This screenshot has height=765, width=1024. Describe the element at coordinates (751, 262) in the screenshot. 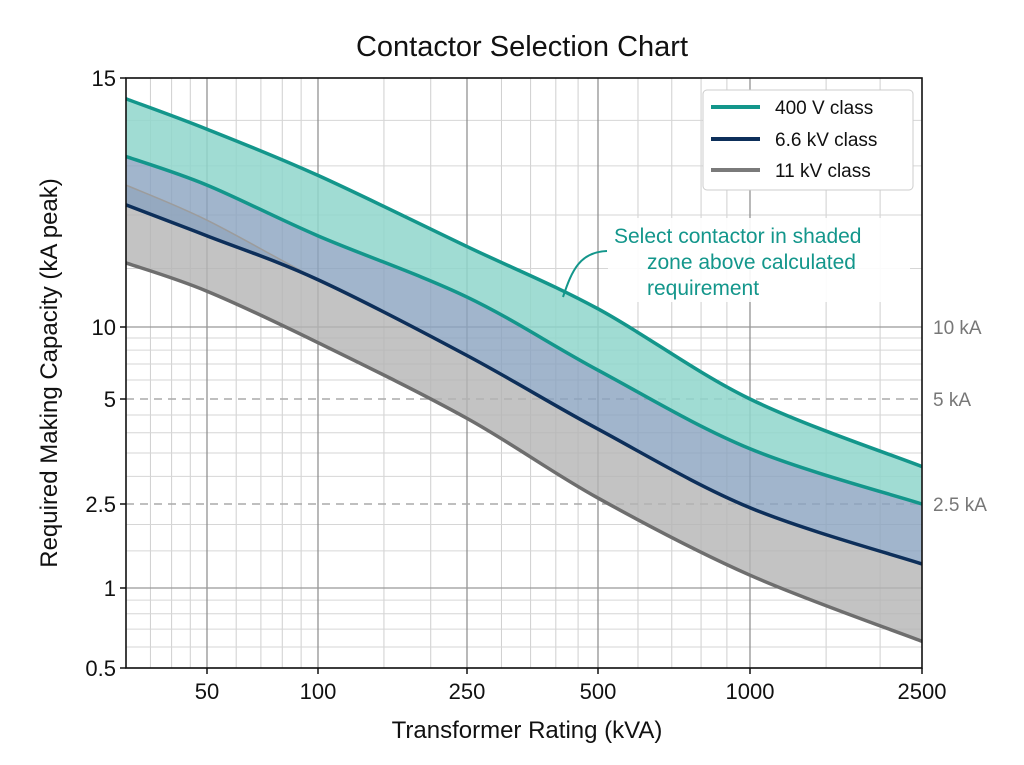

I see `annotation-line-2: zone above calculated` at that location.